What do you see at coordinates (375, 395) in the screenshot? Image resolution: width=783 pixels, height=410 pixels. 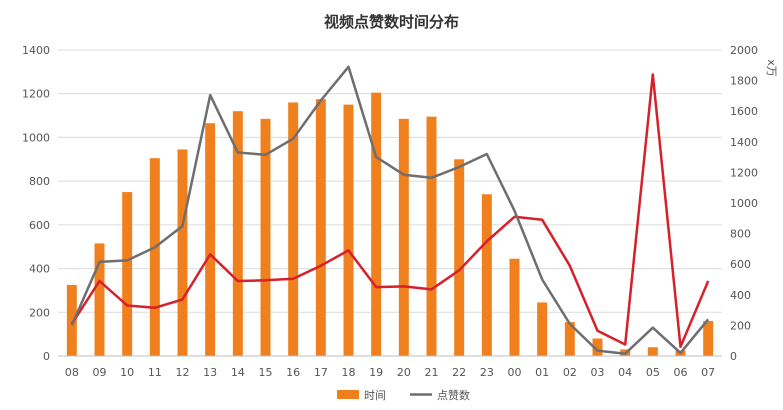 I see `legend-label: 时间` at bounding box center [375, 395].